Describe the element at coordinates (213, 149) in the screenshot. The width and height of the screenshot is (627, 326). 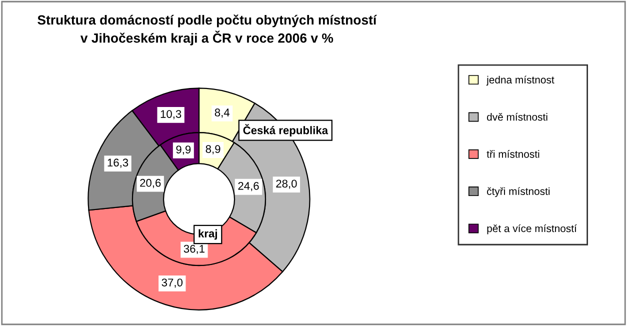
I see `data-label: 8,9` at that location.